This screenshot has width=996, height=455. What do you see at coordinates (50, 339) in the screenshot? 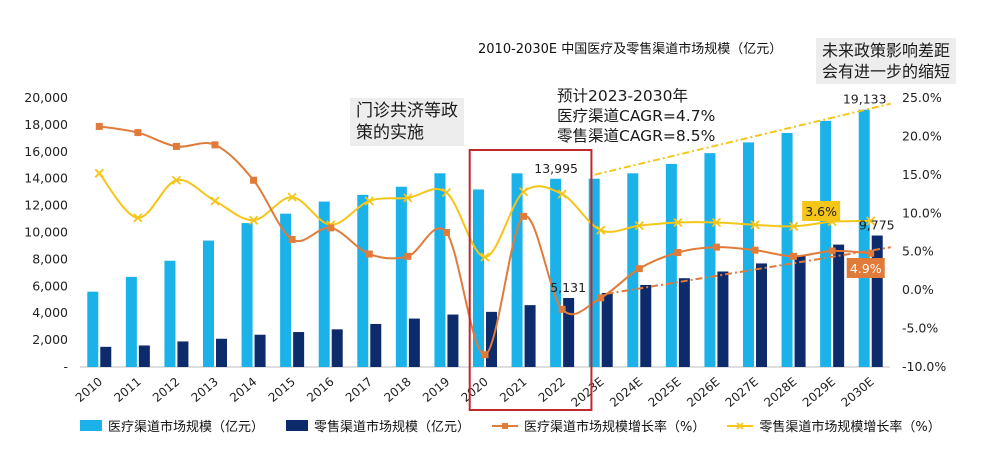
I see `y-left-tick-label: 2,000` at bounding box center [50, 339].